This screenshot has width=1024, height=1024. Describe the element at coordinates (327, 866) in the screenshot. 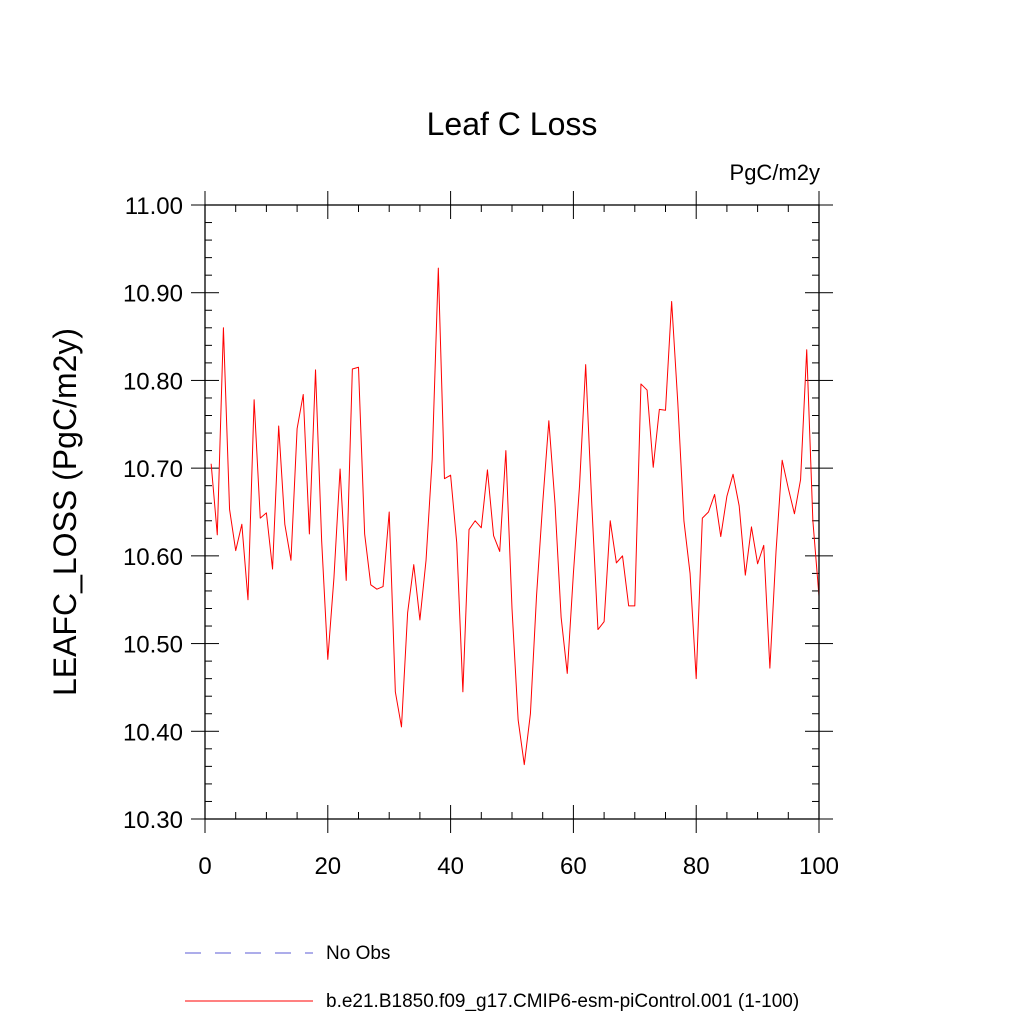

I see `x-tick-label: 20` at that location.